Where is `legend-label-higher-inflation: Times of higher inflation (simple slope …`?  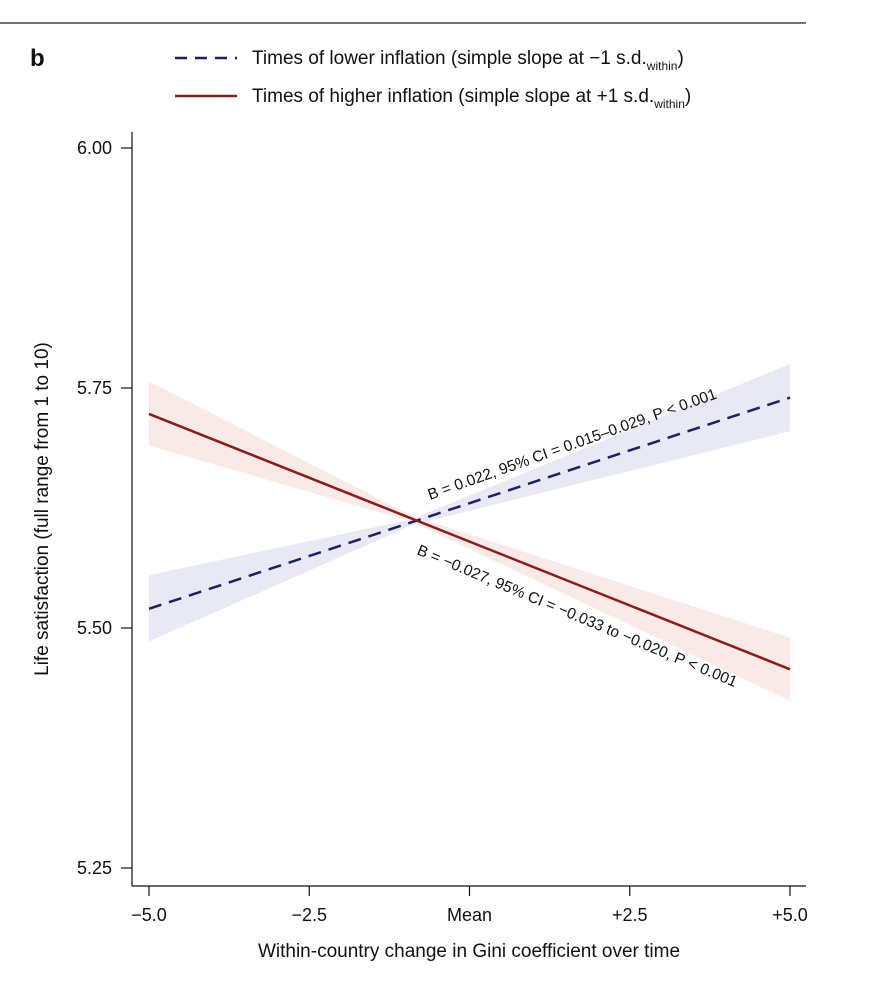 legend-label-higher-inflation: Times of higher inflation (simple slope … is located at coordinates (471, 98).